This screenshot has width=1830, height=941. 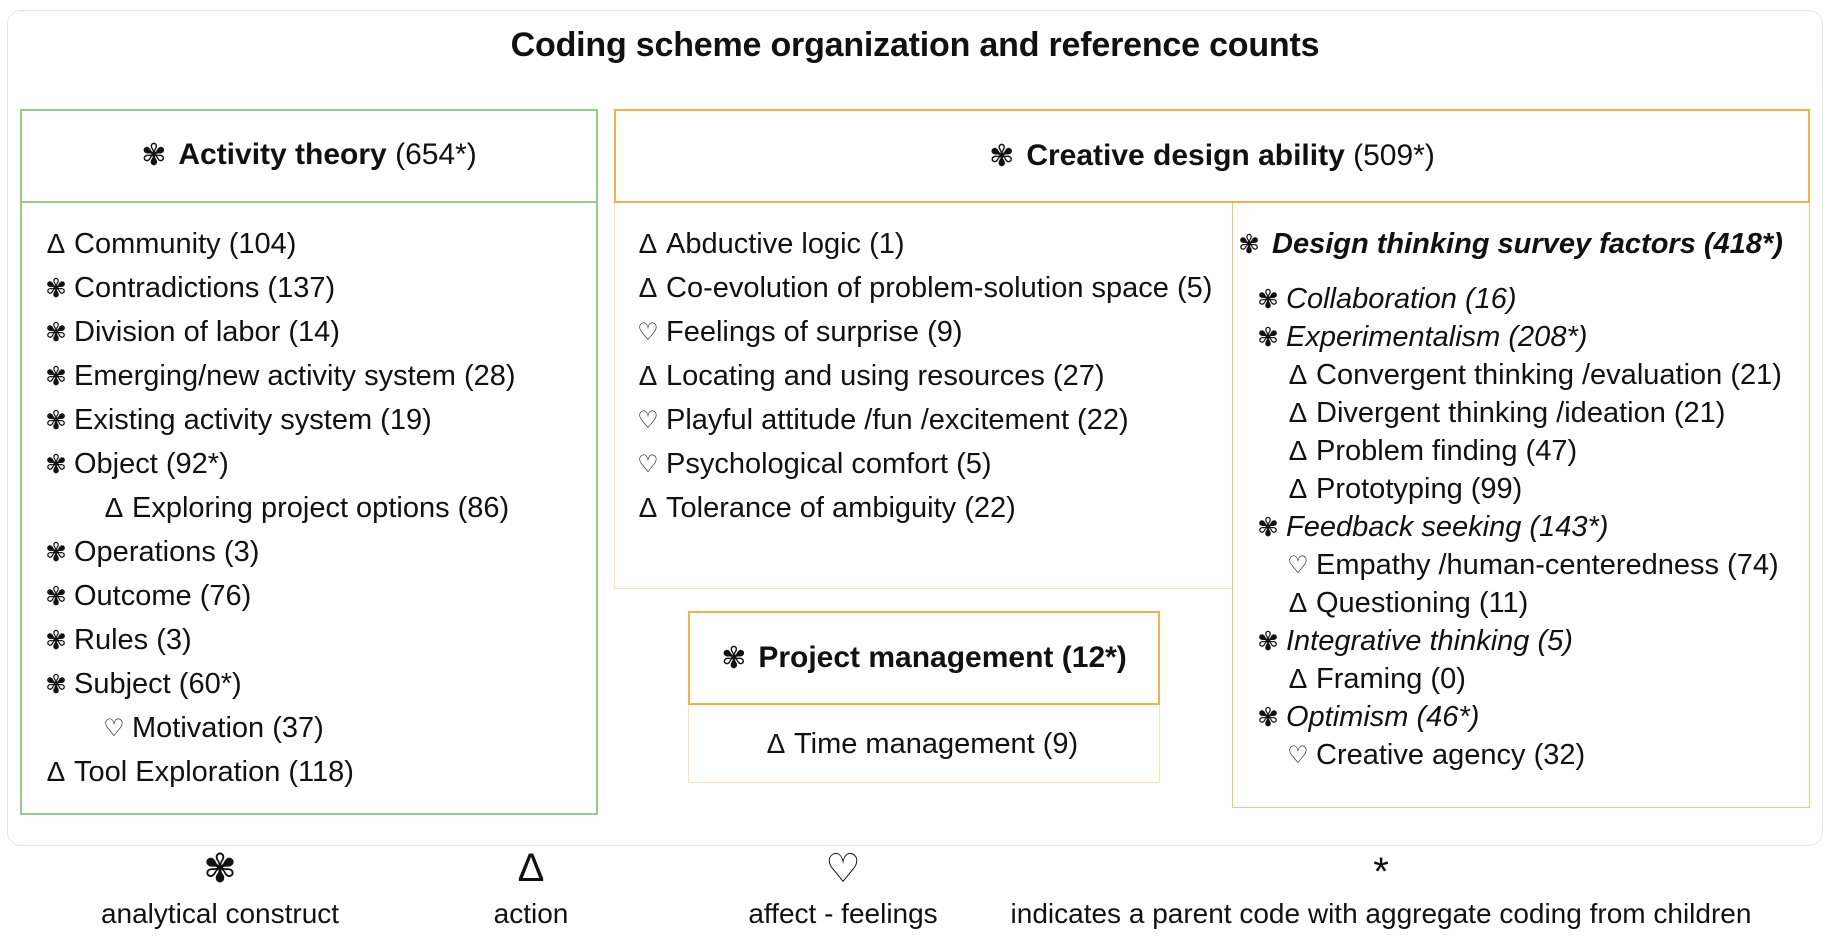 What do you see at coordinates (1404, 603) in the screenshot?
I see `code-item: Δ Questioning (11)` at bounding box center [1404, 603].